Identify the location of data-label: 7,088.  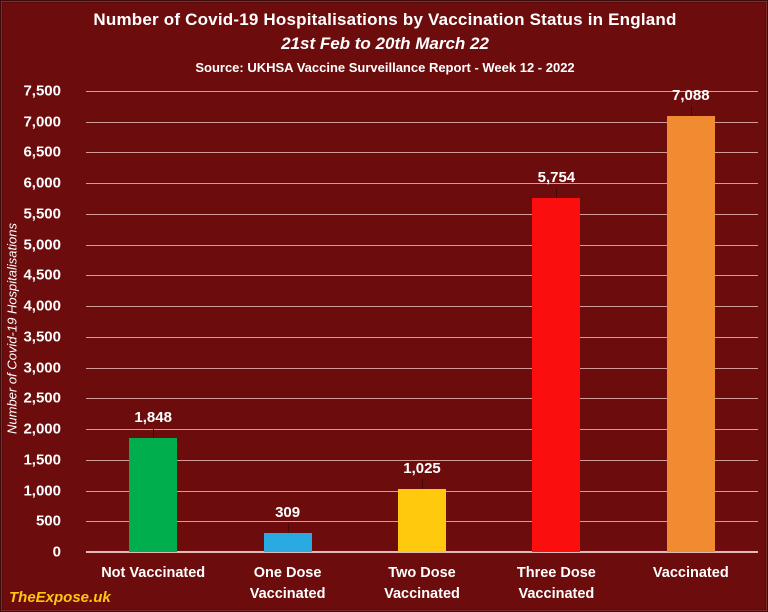
(691, 95).